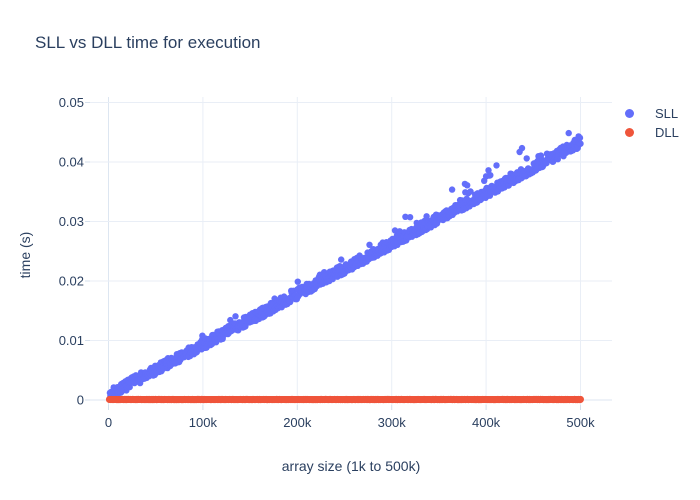 The height and width of the screenshot is (500, 700). Describe the element at coordinates (71, 102) in the screenshot. I see `y-tick-label: 0.05` at that location.